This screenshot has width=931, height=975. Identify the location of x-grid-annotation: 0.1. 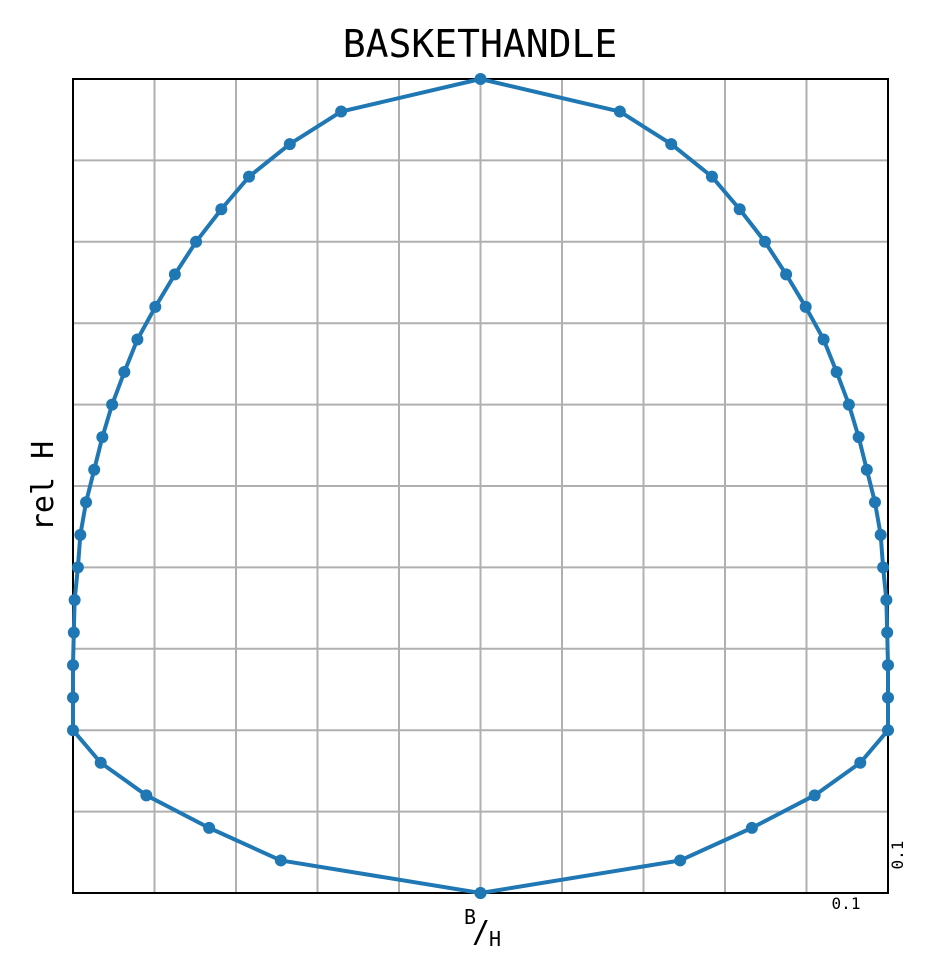
(846, 903).